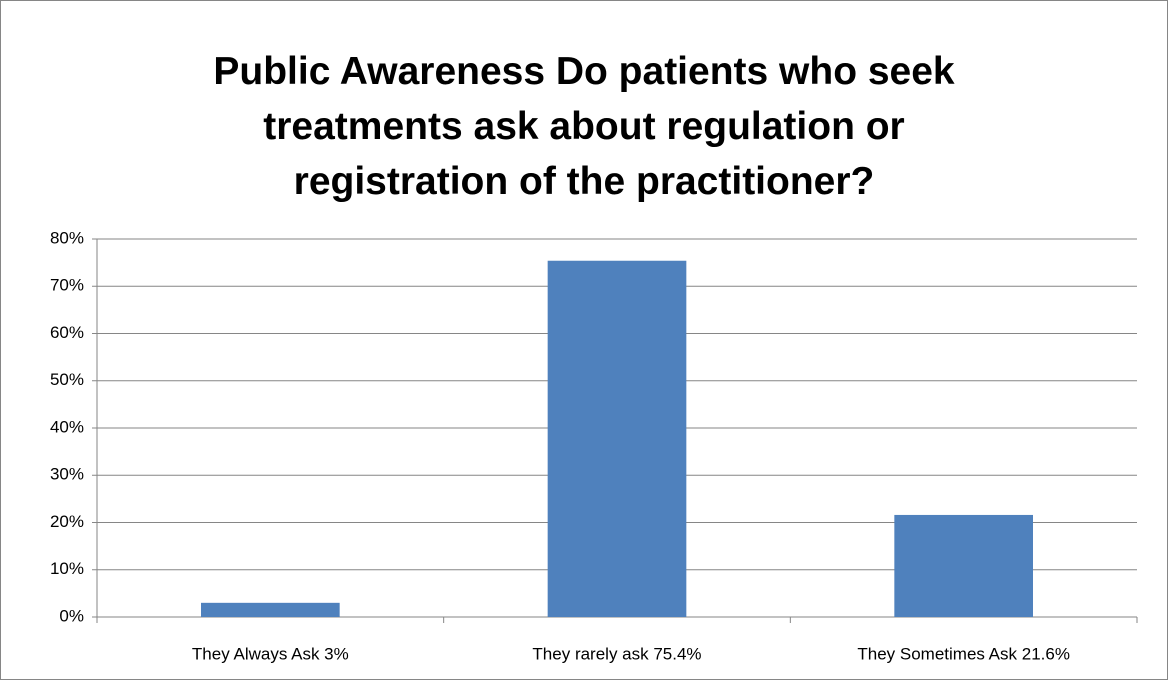  I want to click on y-tick-label: 40%, so click(67, 426).